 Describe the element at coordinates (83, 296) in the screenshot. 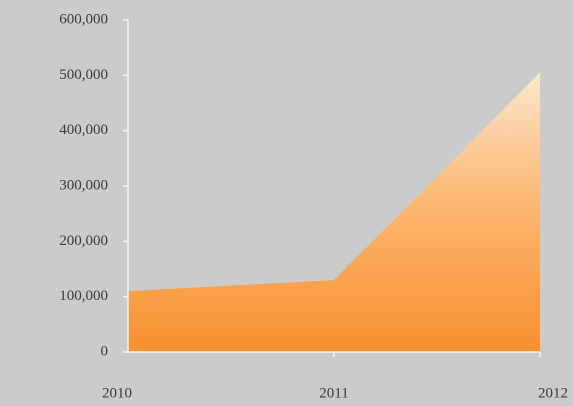

I see `y-tick-label: 100,000` at that location.